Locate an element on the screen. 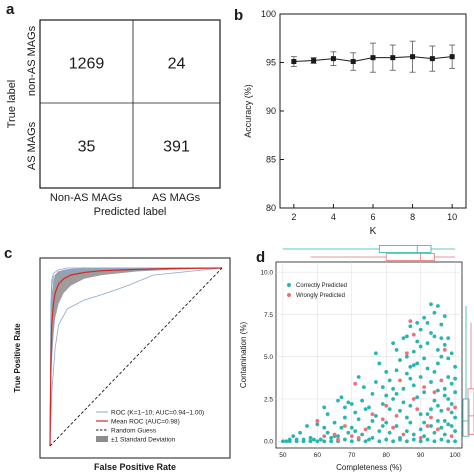 This screenshot has width=474, height=474. scatter-legend: Correctly Predicted Wrongly Predicted is located at coordinates (317, 291).